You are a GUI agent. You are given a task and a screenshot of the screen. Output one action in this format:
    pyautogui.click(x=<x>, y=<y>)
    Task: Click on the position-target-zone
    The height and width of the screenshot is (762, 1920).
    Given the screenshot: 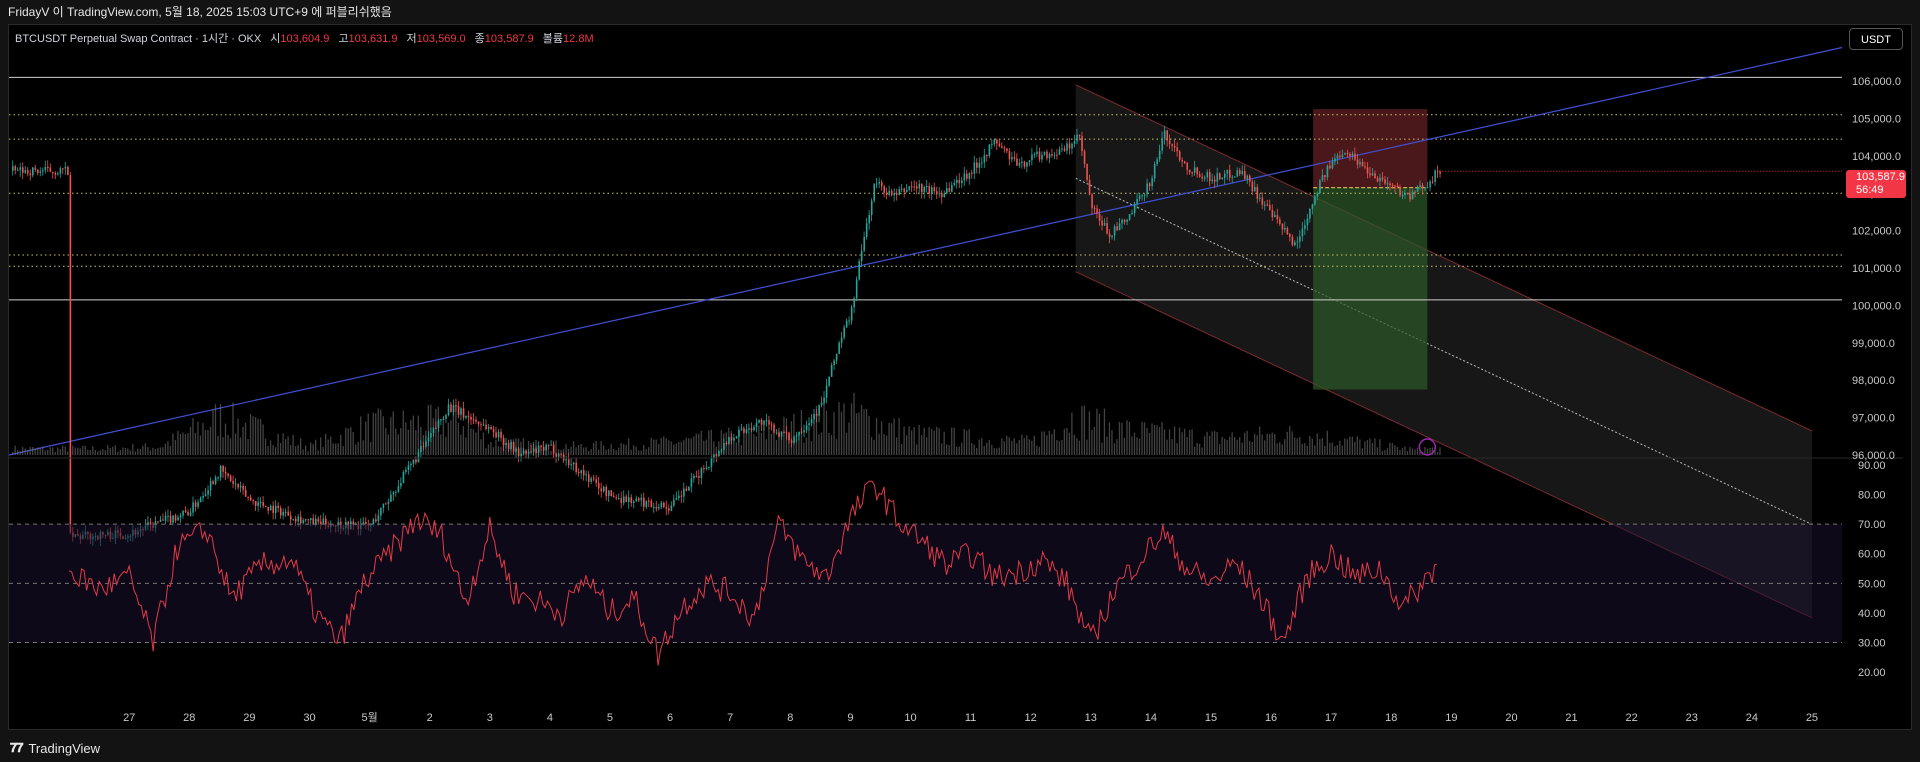 What is the action you would take?
    pyautogui.click(x=1370, y=288)
    